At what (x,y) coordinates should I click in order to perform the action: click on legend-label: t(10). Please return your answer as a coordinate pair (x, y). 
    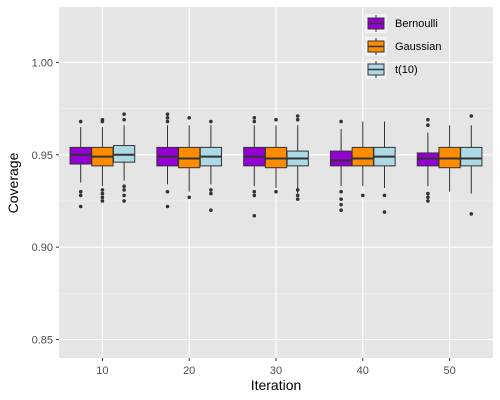
    Looking at the image, I should click on (406, 70).